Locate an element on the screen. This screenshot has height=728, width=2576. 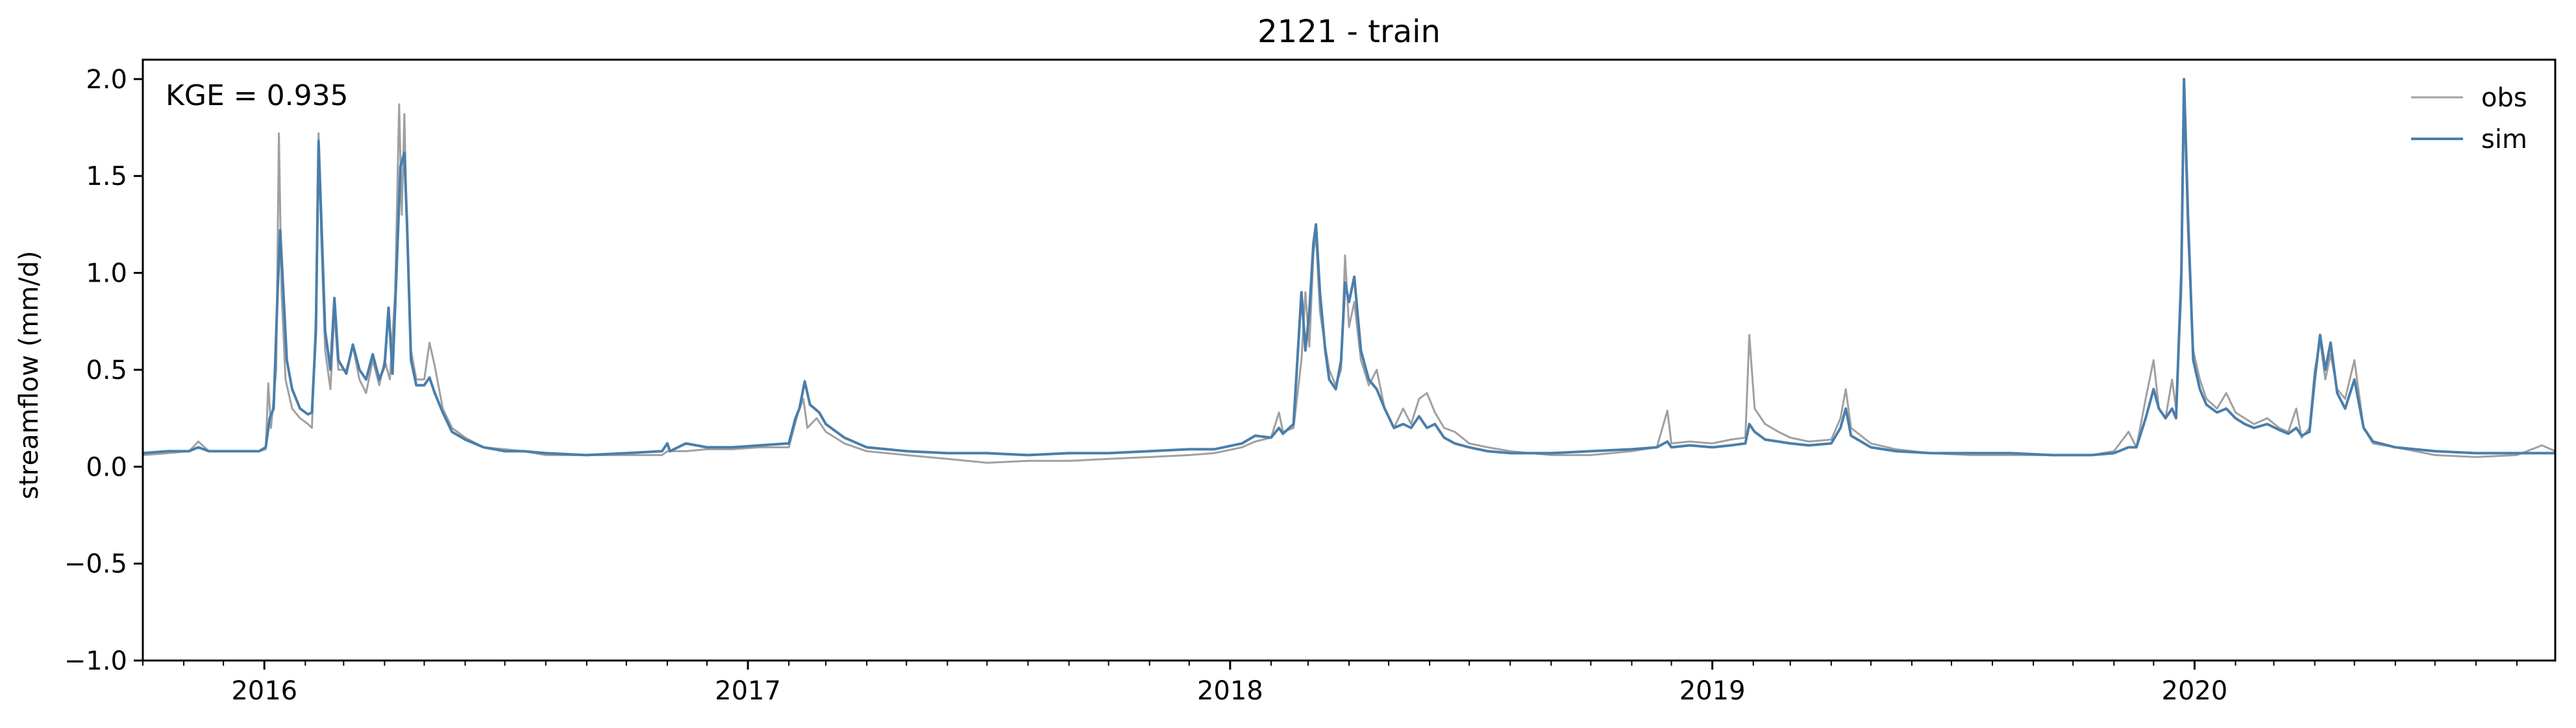
y-axis-label: streamflow (mm/d) is located at coordinates (29, 374).